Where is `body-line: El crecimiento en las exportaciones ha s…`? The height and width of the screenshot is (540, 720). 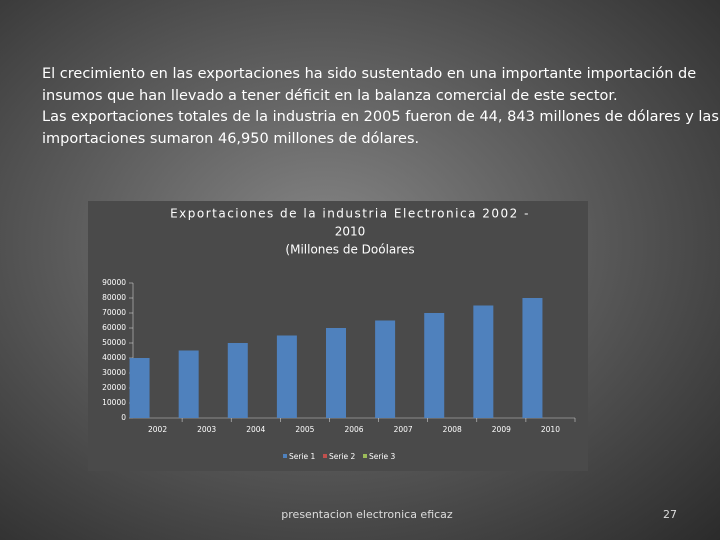
body-line: El crecimiento en las exportaciones ha s… is located at coordinates (369, 74).